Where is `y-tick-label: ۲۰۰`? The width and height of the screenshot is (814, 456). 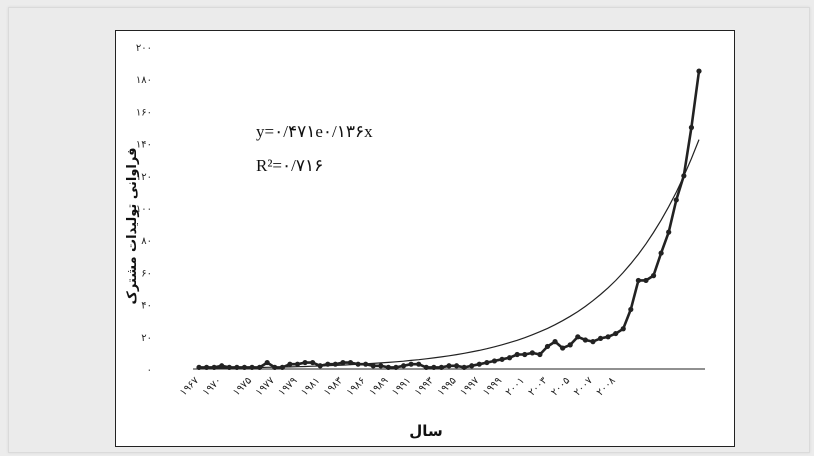 y-tick-label: ۲۰۰ is located at coordinates (144, 48).